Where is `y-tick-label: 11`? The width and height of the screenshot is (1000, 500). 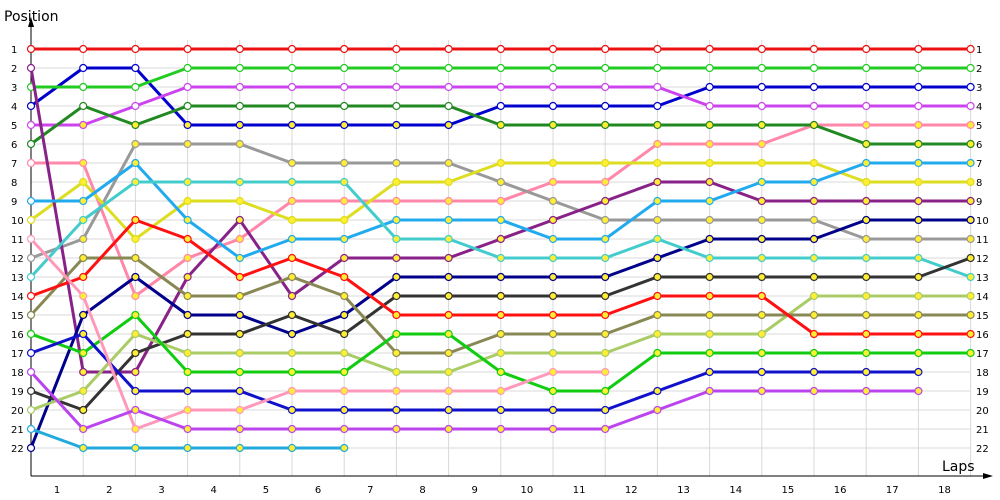 y-tick-label: 11 is located at coordinates (17, 240).